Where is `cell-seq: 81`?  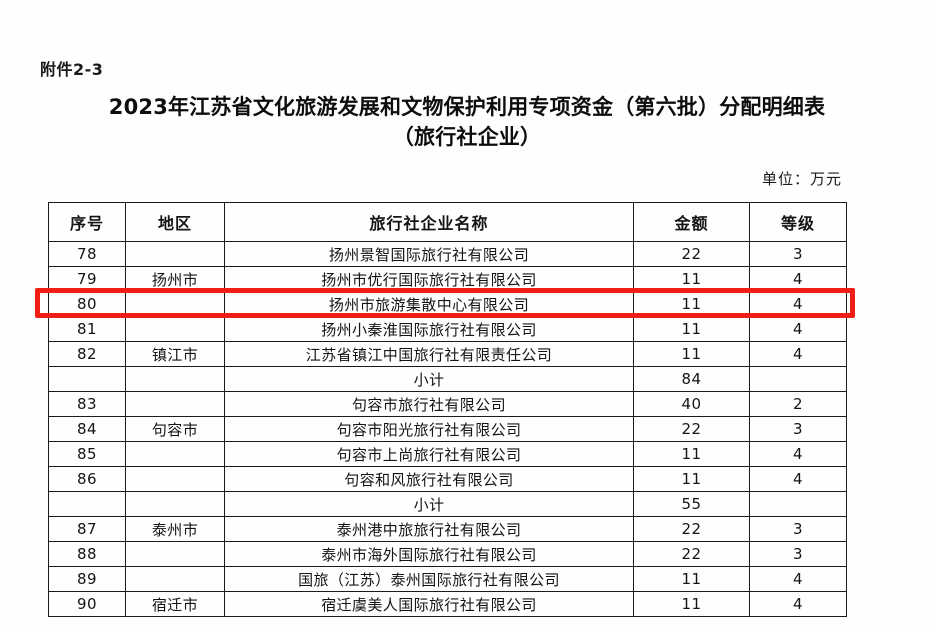 cell-seq: 81 is located at coordinates (87, 329).